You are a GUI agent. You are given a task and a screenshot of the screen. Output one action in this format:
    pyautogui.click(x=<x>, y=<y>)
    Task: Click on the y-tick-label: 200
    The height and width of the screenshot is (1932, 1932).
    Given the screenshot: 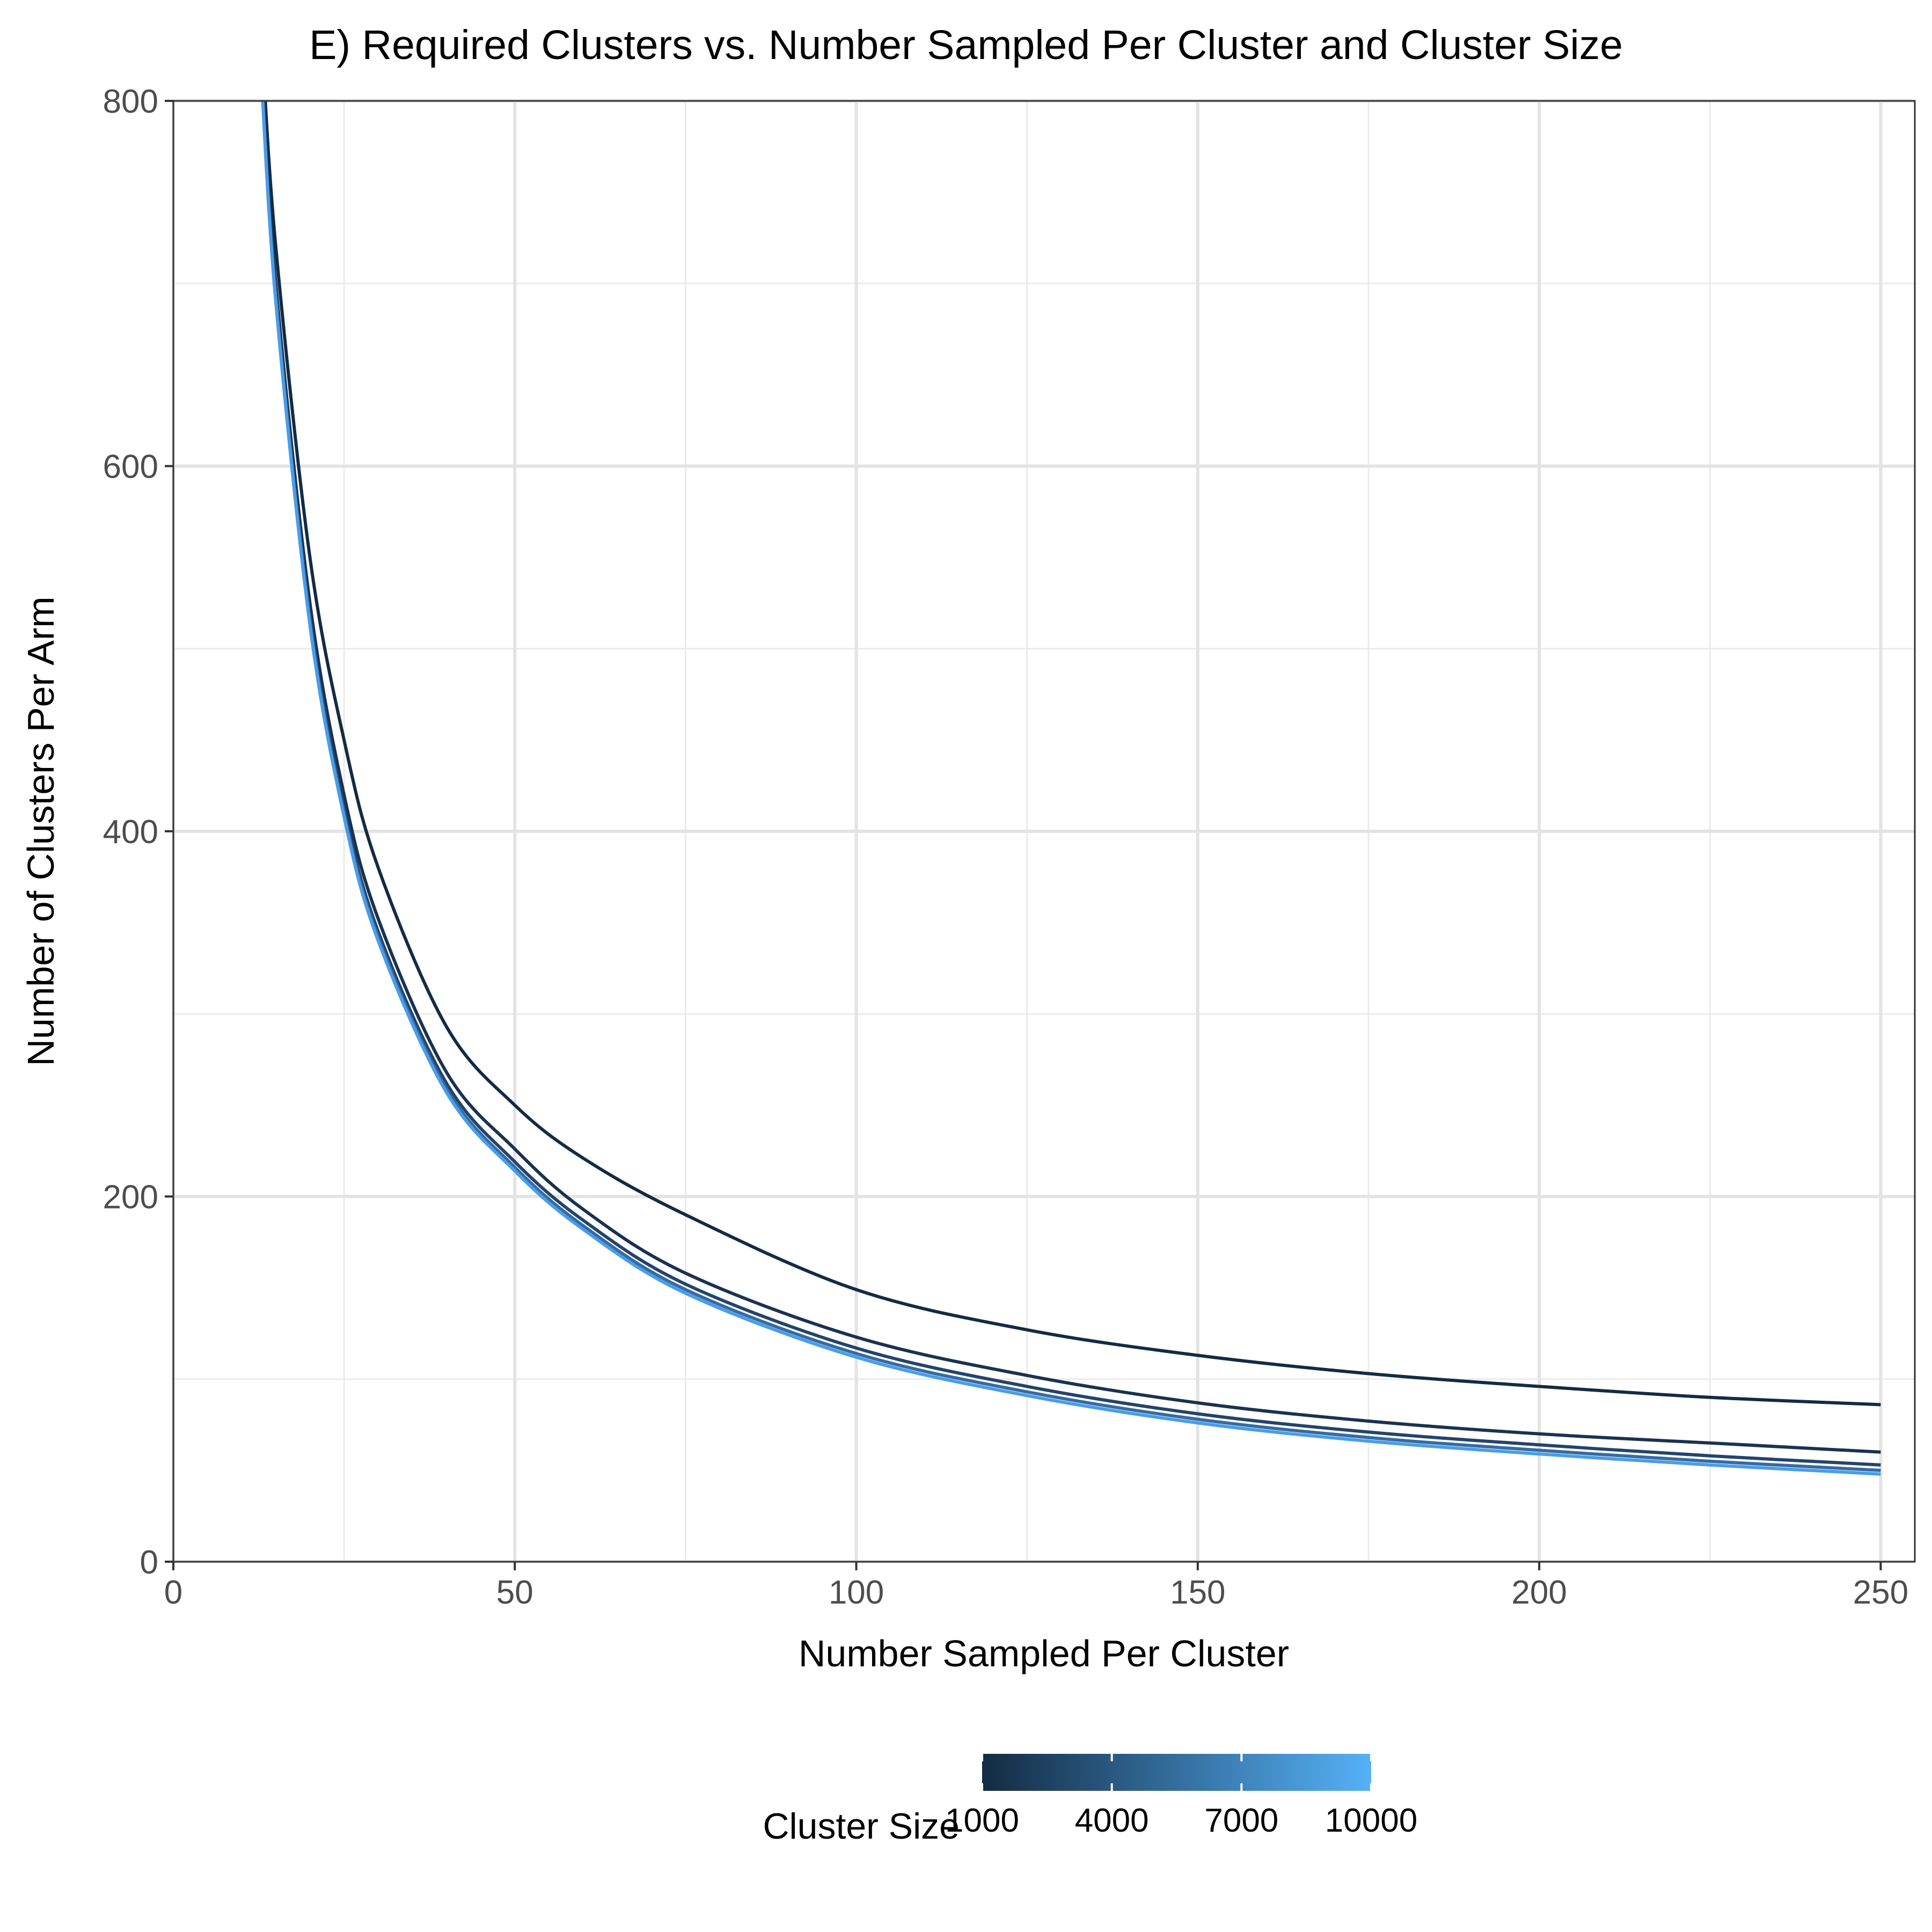 What is the action you would take?
    pyautogui.click(x=130, y=1197)
    